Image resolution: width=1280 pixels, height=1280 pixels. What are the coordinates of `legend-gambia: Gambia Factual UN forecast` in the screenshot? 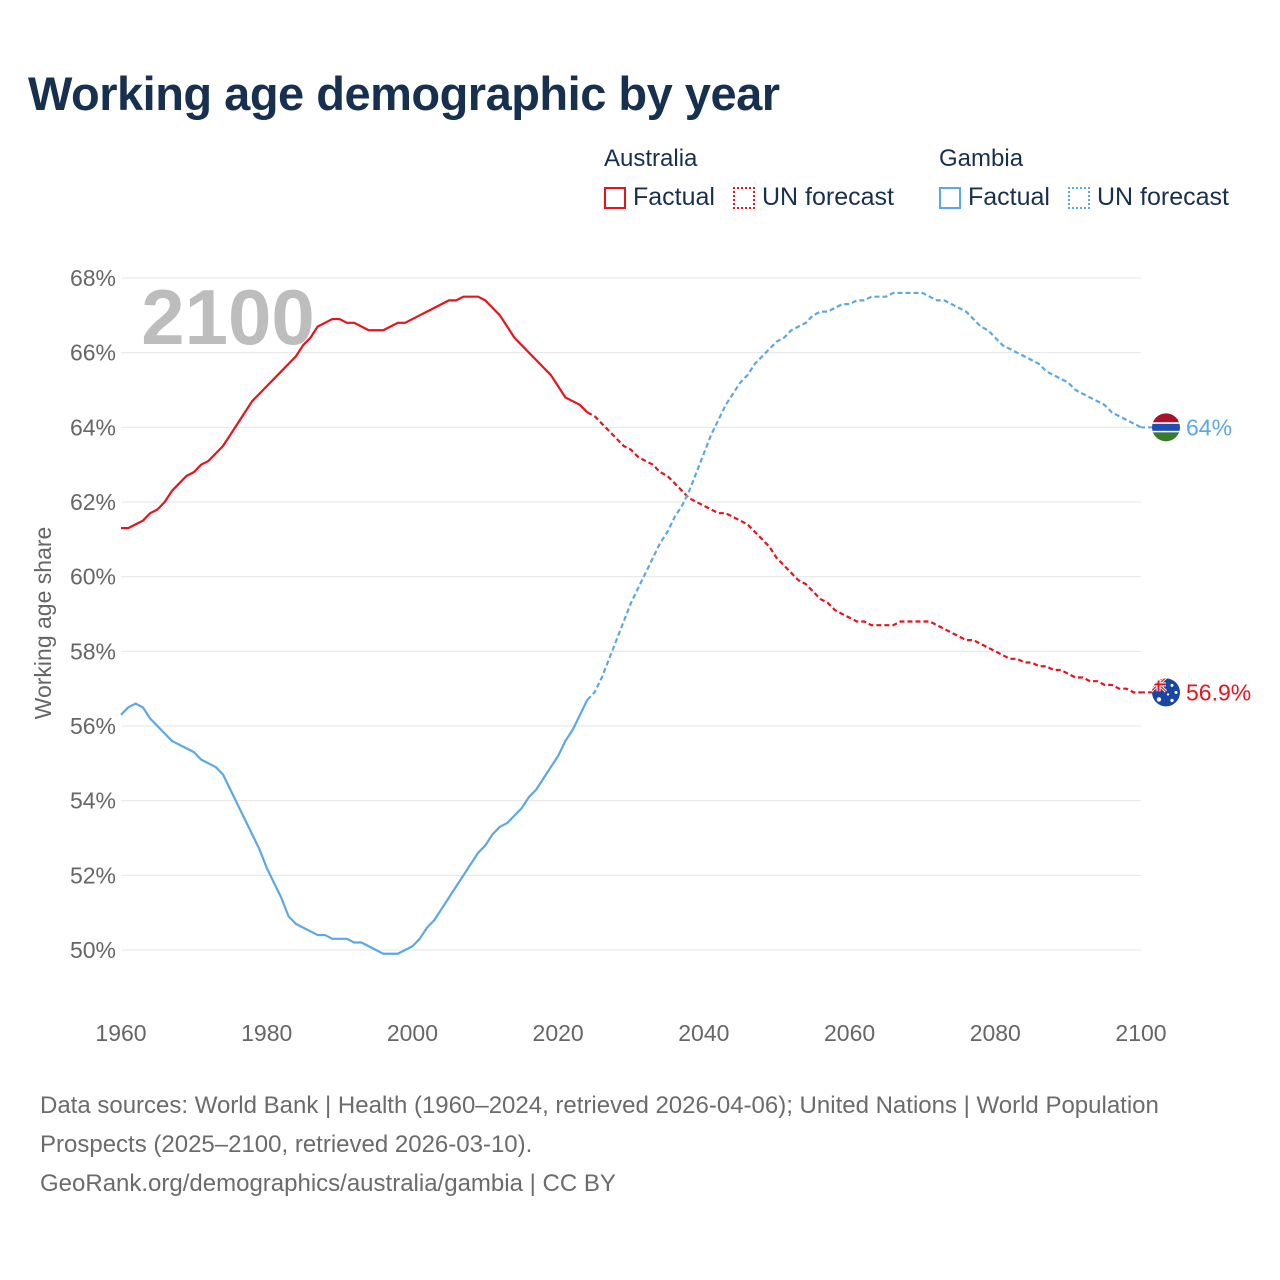 It's located at (1091, 178).